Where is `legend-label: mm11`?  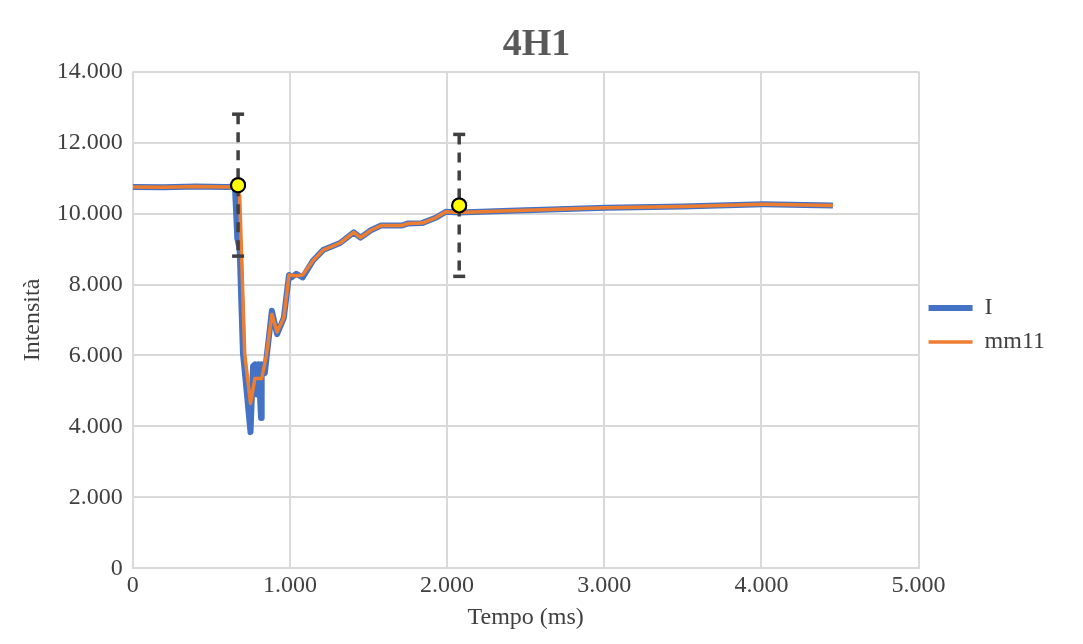
legend-label: mm11 is located at coordinates (1015, 340).